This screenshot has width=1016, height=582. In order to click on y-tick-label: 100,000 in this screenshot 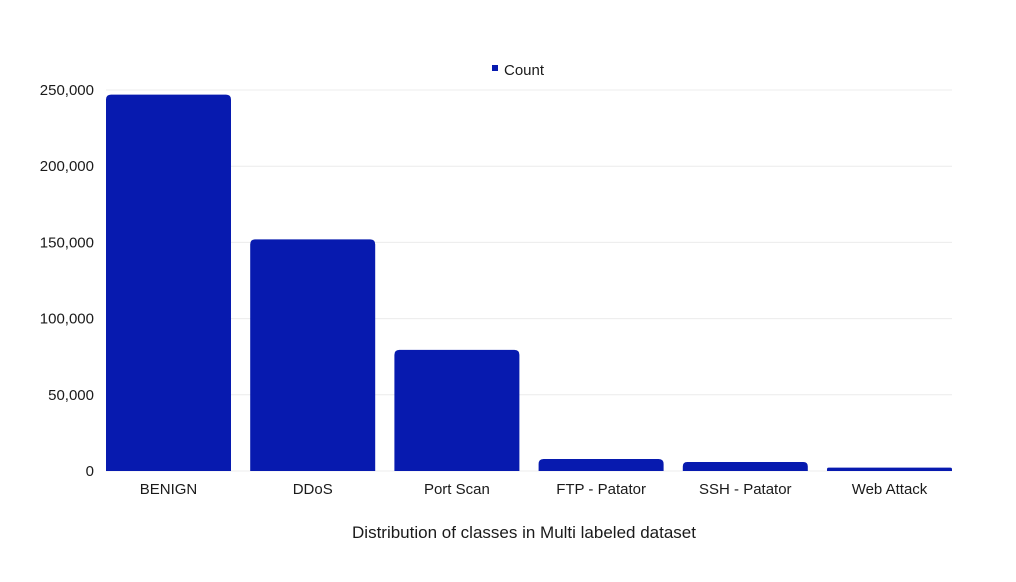, I will do `click(67, 319)`.